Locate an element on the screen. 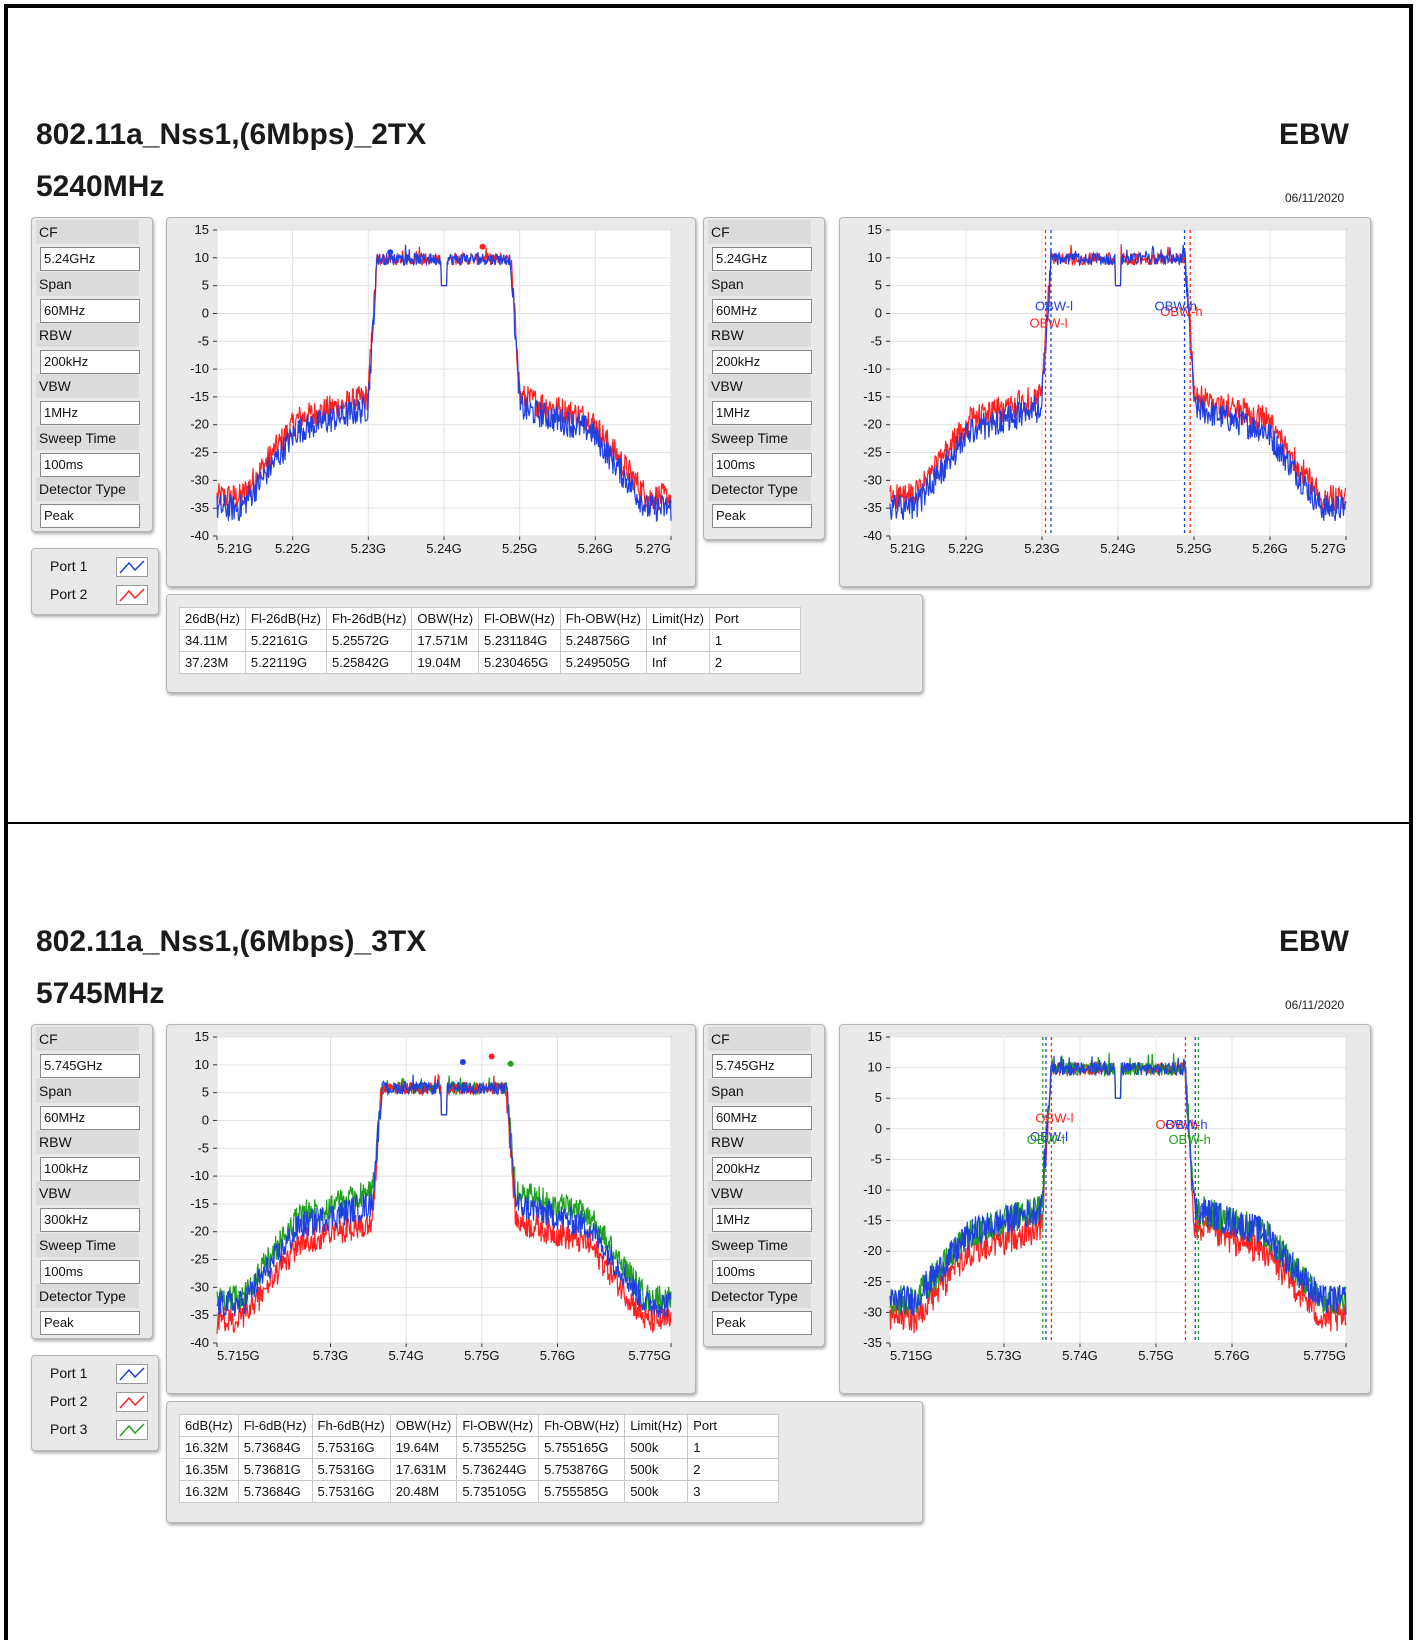  table-cell: 5.25842G is located at coordinates (369, 662).